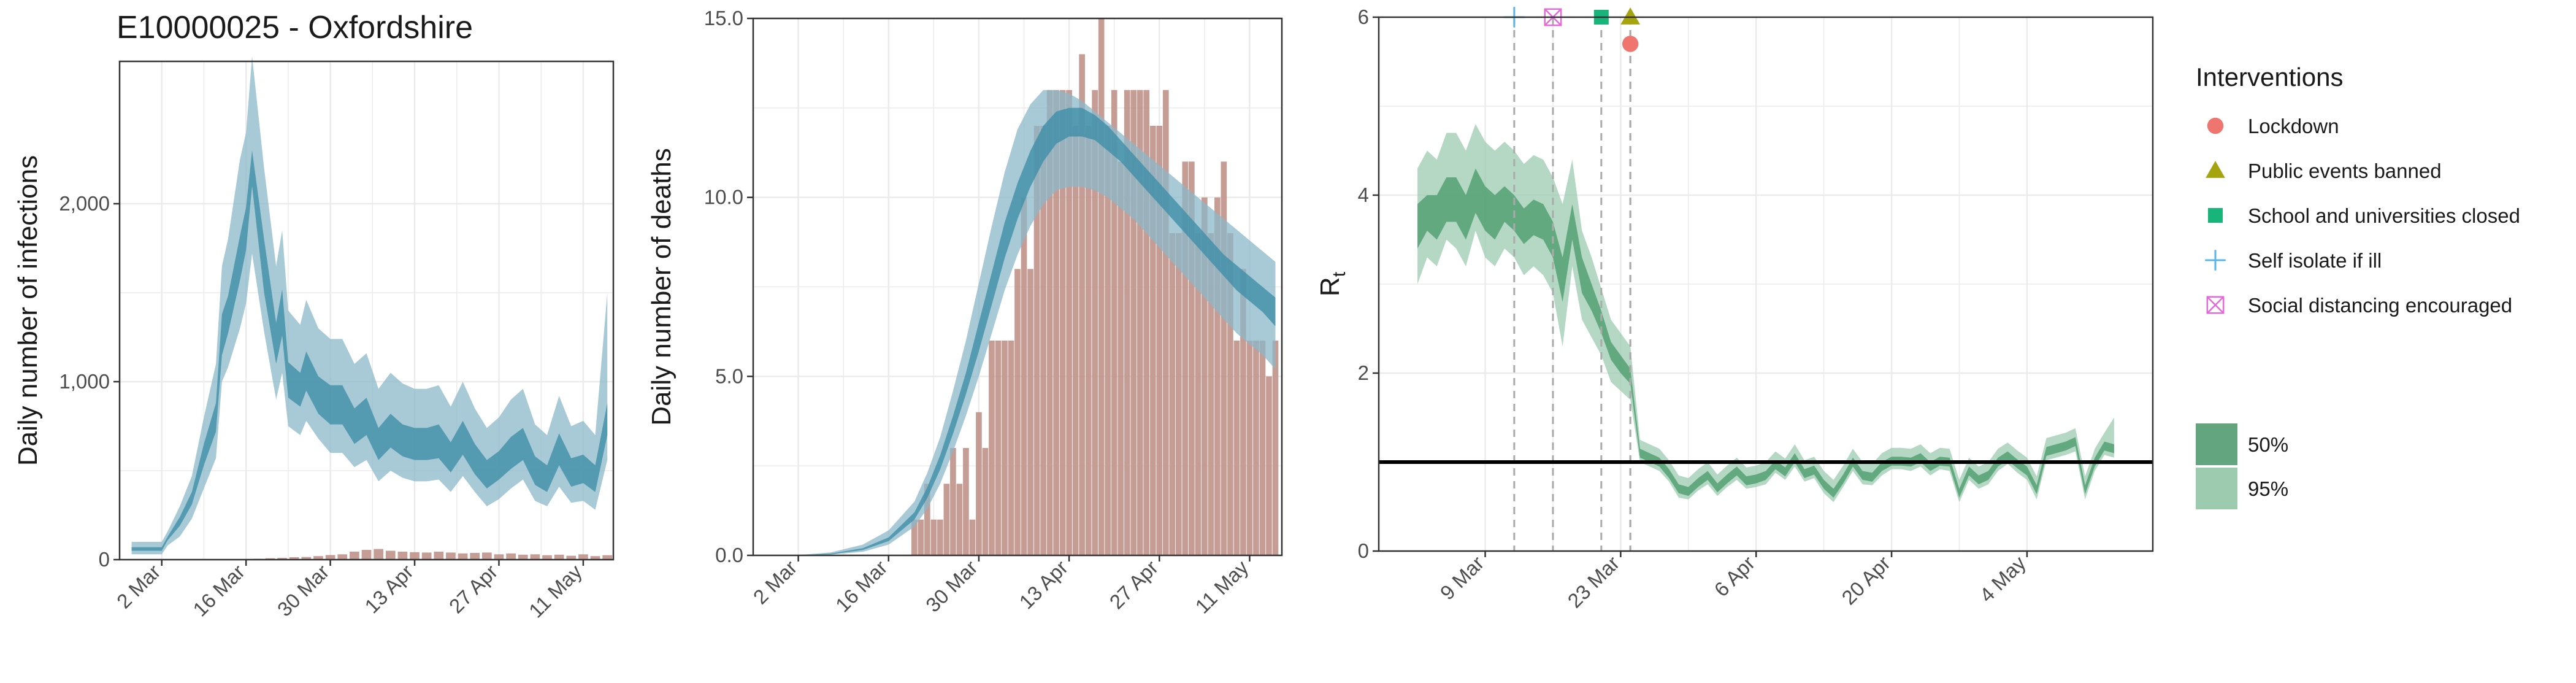 Image resolution: width=2576 pixels, height=683 pixels. I want to click on y-tick-label: 0.0, so click(729, 555).